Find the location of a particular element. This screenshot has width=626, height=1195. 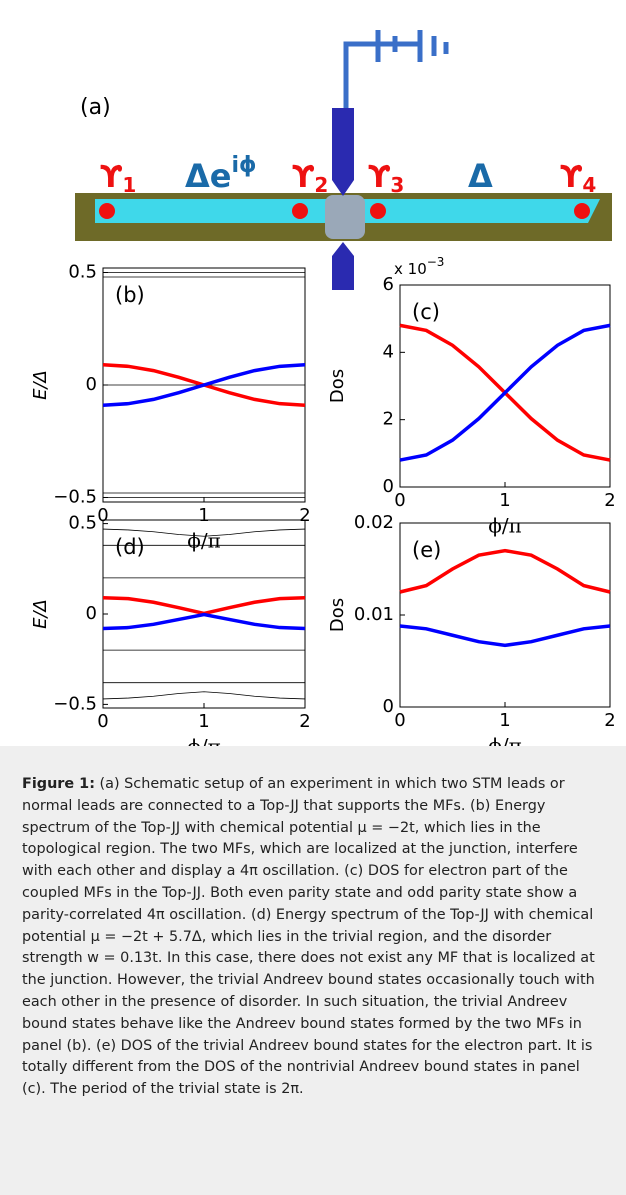

marker-label: ϒ1 is located at coordinates (118, 178).